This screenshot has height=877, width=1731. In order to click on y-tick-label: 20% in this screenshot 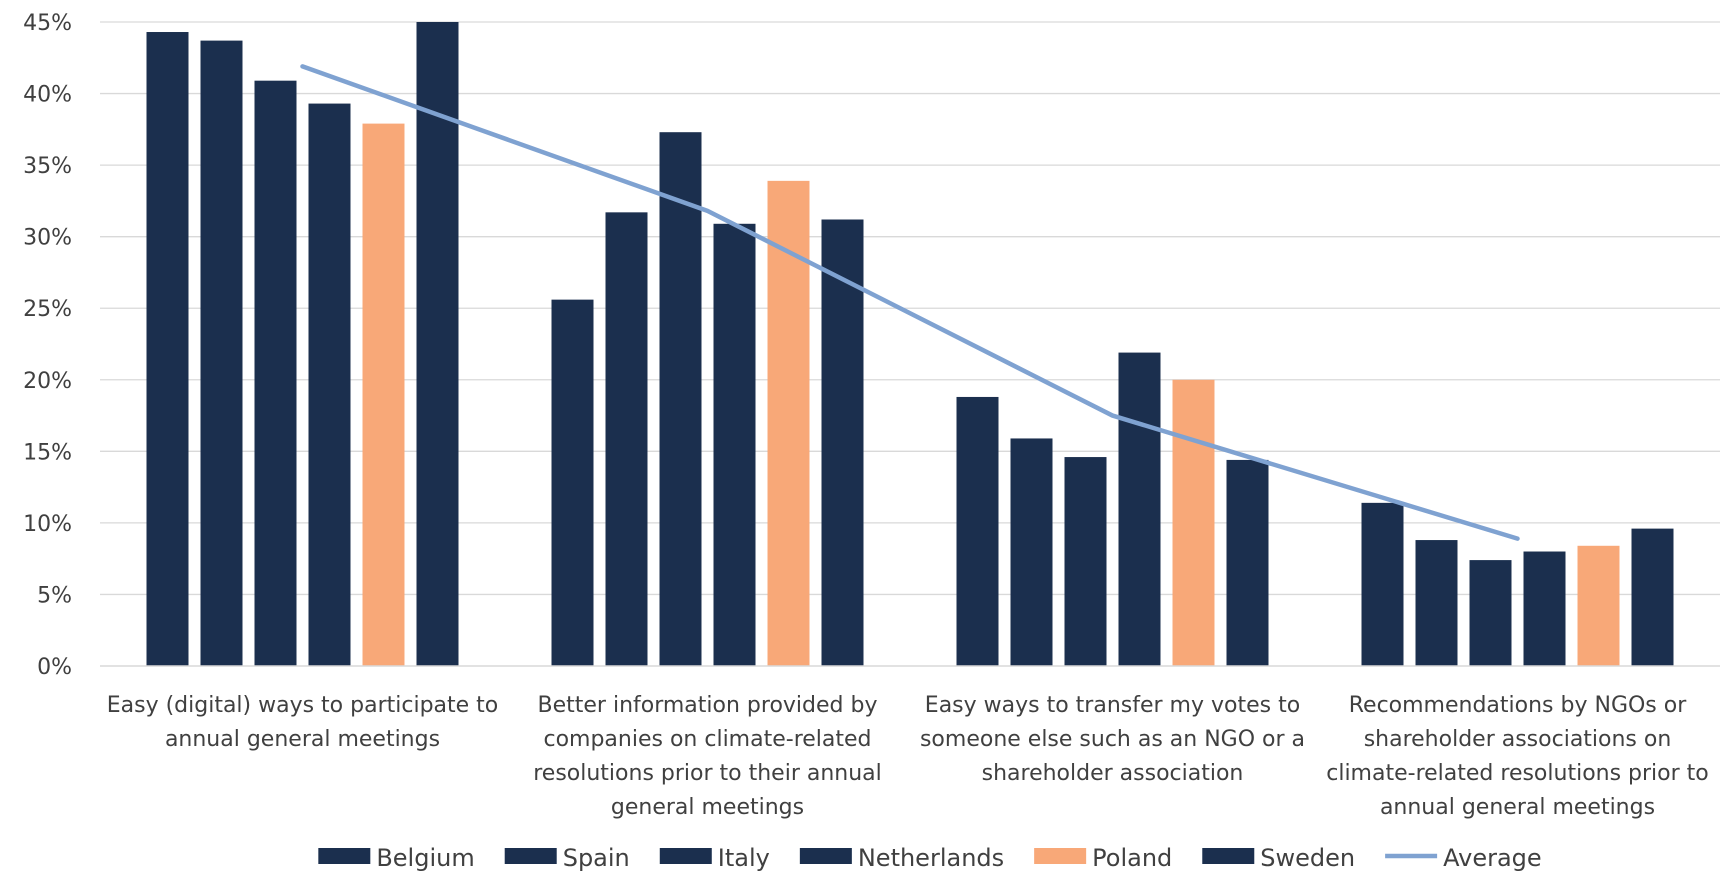, I will do `click(47, 381)`.